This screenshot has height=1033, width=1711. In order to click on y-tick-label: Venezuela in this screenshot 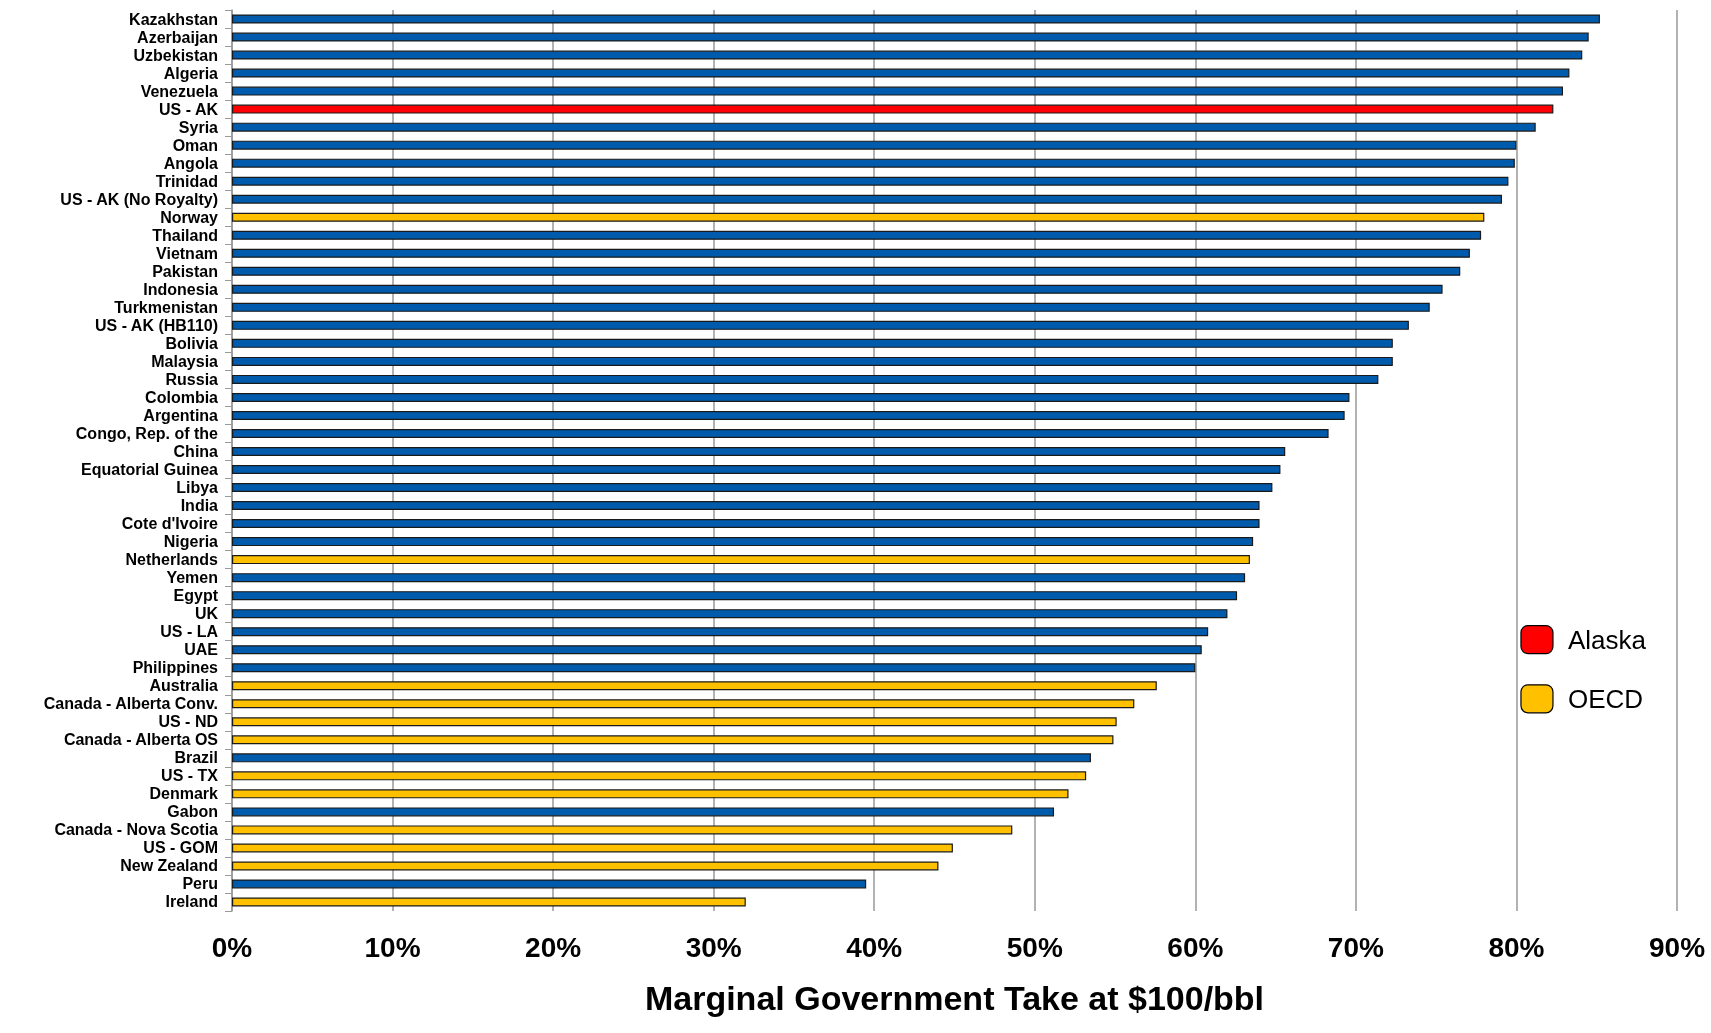, I will do `click(179, 91)`.